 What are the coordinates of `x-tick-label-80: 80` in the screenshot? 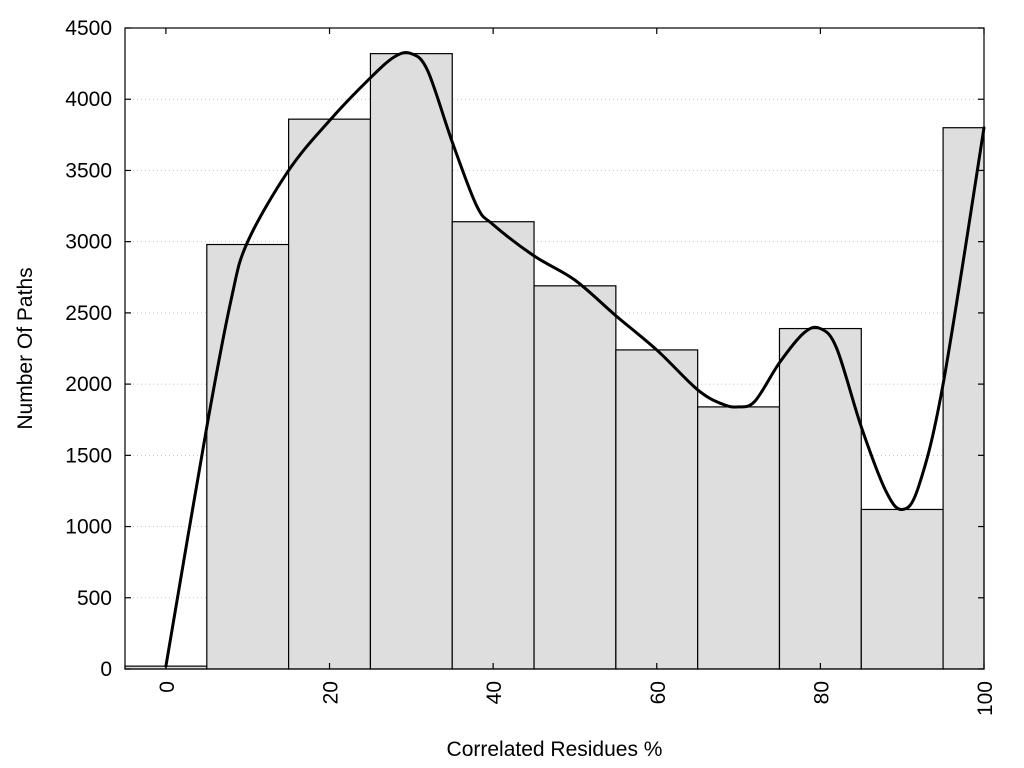 It's located at (821, 692).